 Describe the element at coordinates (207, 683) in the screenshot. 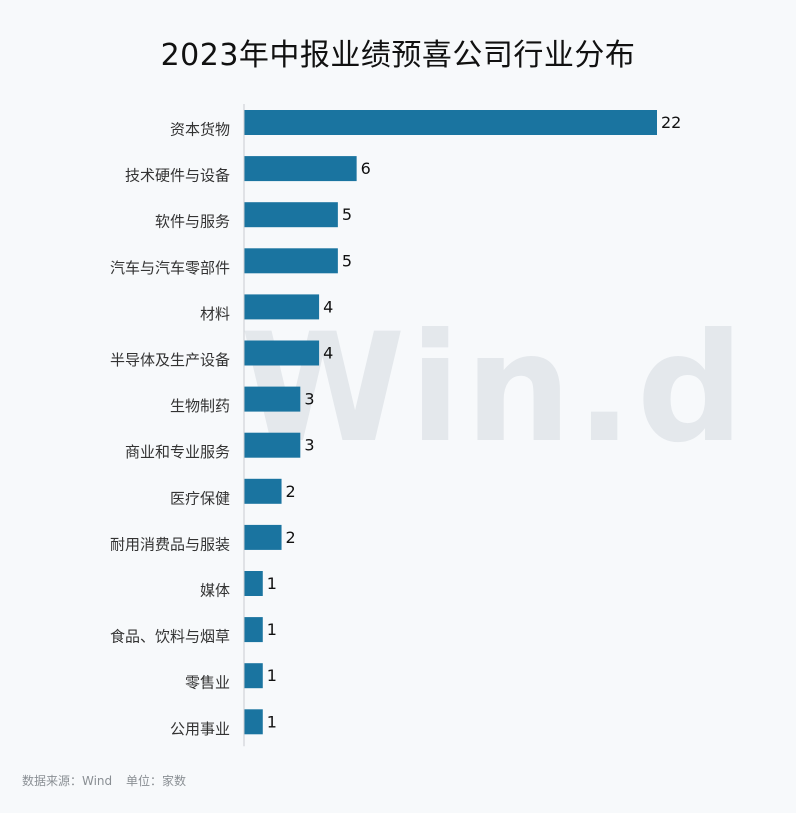

I see `category-label: 零售业` at that location.